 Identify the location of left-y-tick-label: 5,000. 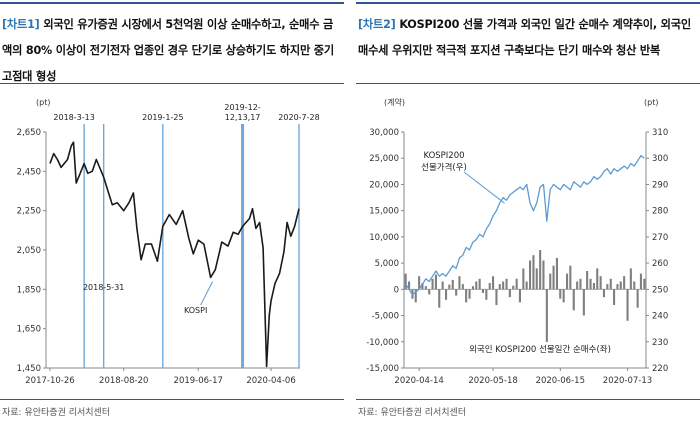
(387, 264).